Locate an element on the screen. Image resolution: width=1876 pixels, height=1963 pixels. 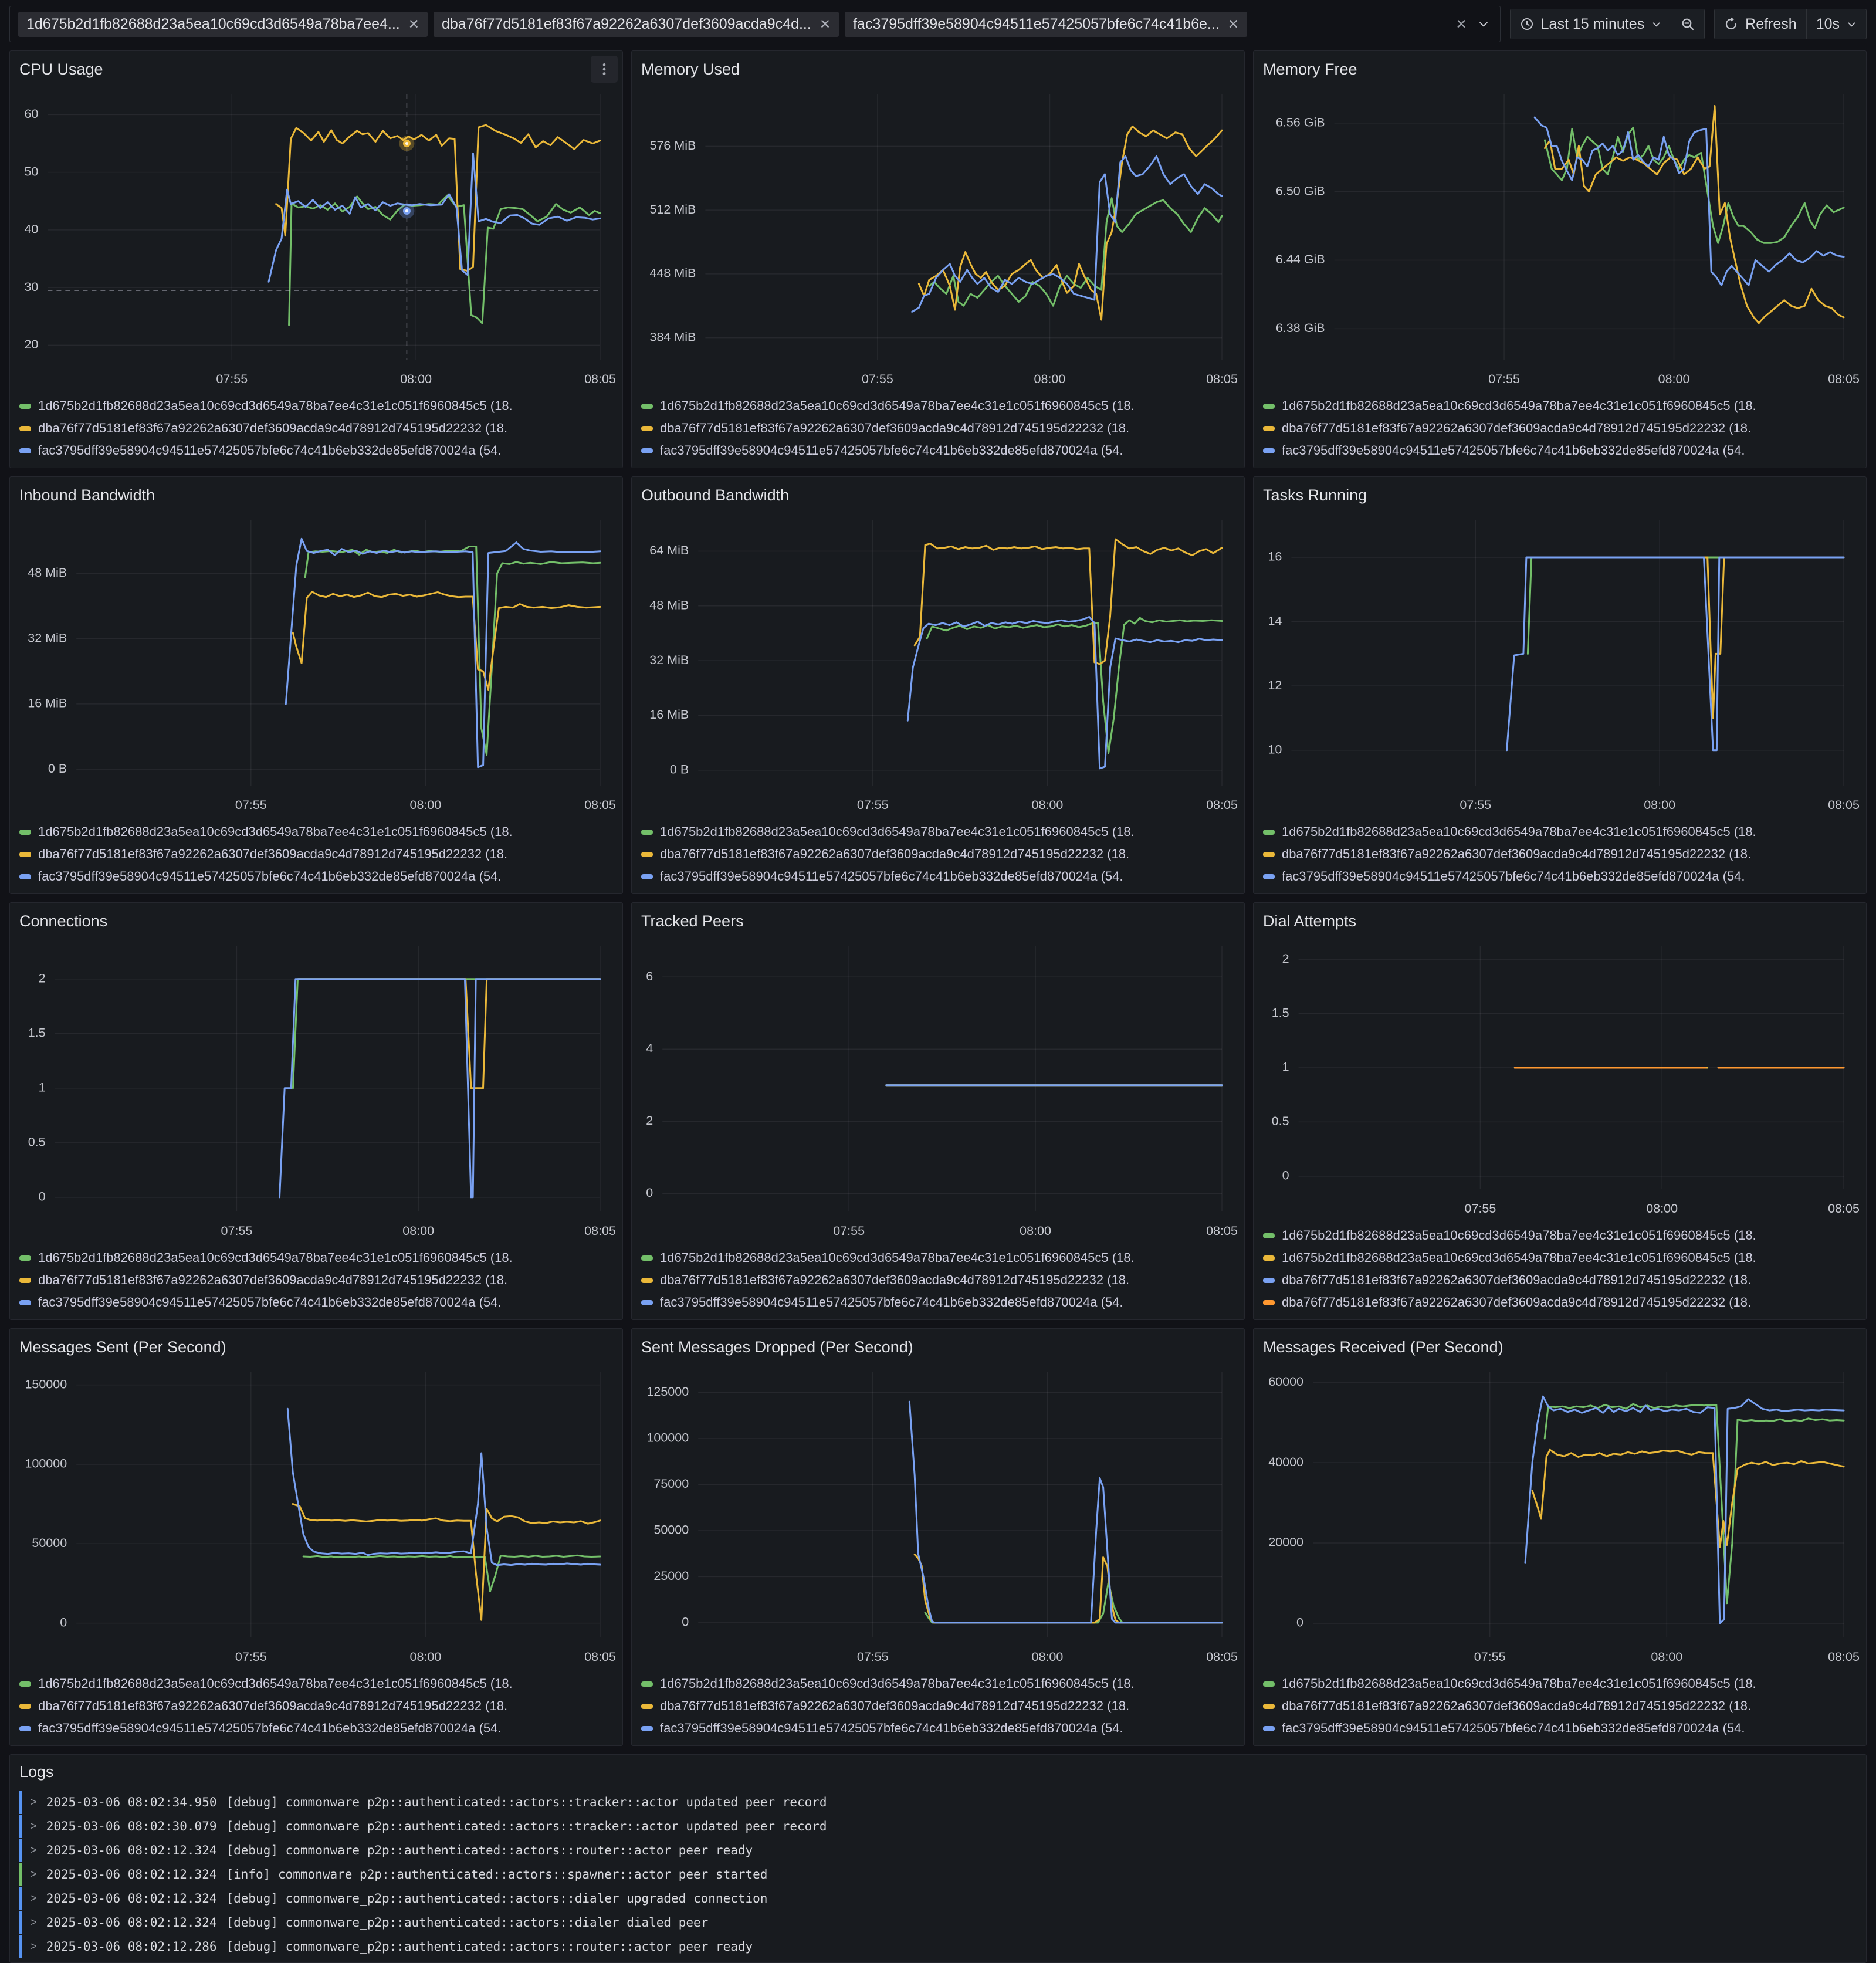
svg-text: 08:05 is located at coordinates (600, 1231).